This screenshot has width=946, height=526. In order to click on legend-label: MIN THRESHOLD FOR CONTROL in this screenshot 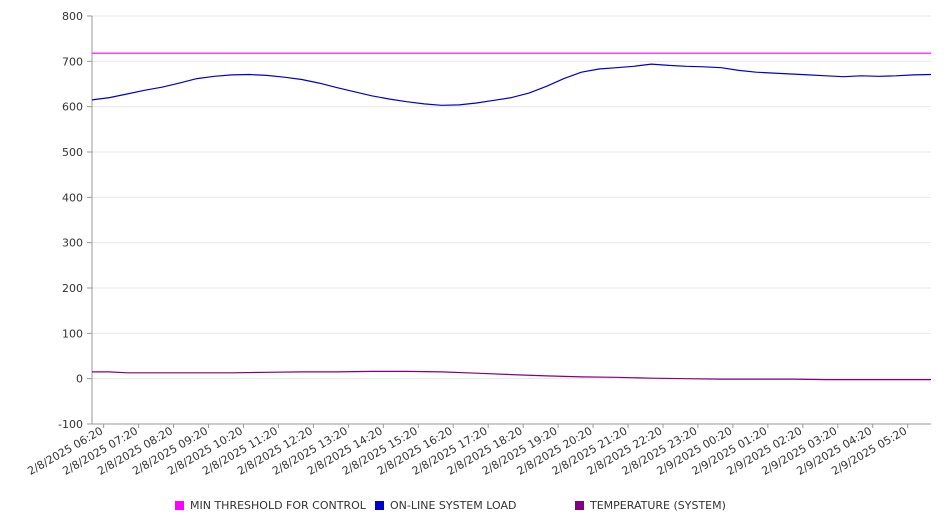, I will do `click(278, 505)`.